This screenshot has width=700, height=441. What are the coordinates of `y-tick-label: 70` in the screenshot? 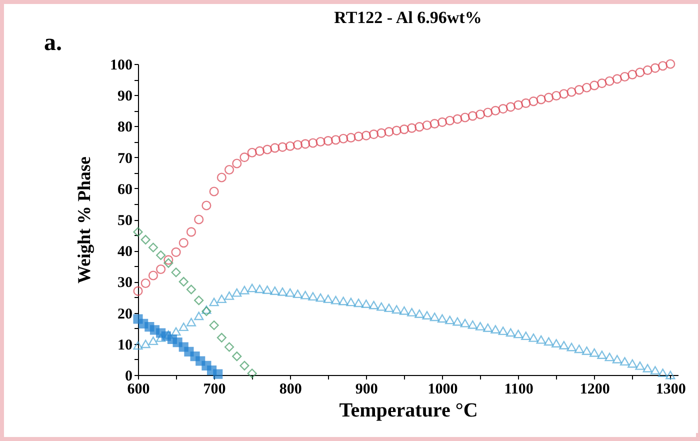 It's located at (125, 158).